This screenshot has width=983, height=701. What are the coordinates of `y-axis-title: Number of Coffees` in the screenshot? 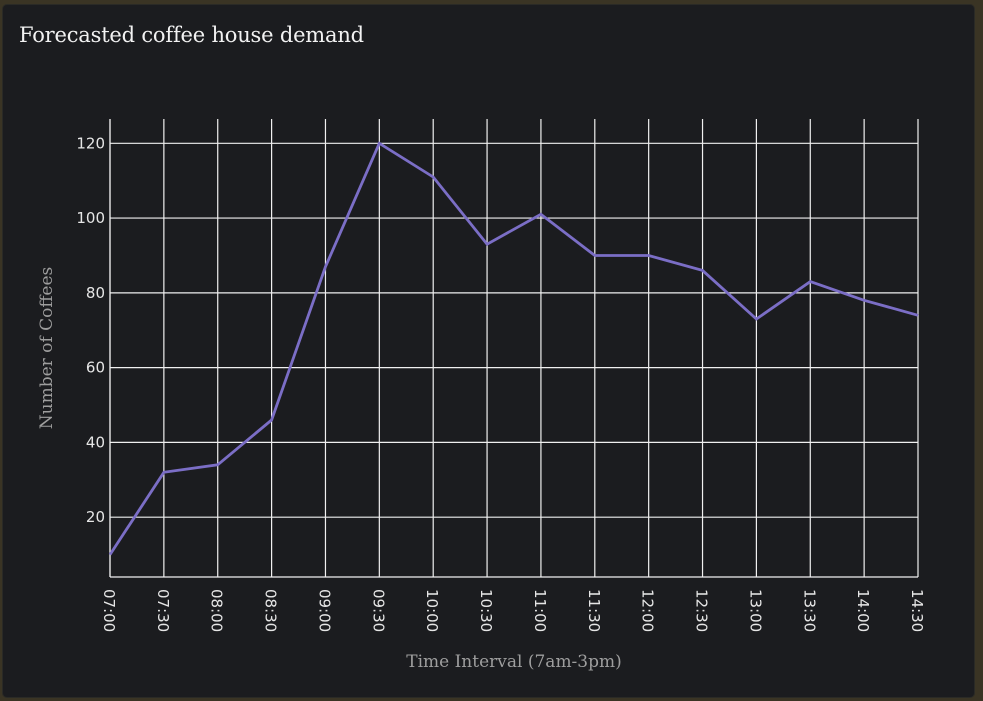 It's located at (47, 348).